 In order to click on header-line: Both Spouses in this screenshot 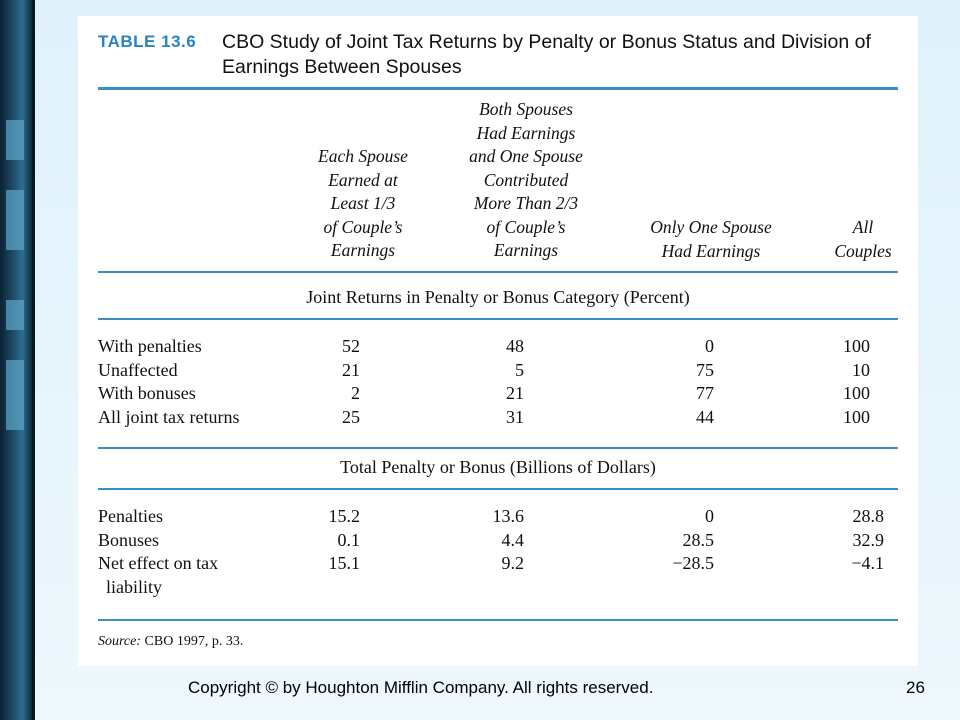, I will do `click(526, 109)`.